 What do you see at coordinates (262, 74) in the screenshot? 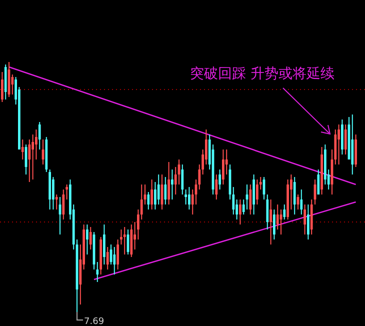
I see `annotation: 突破回踩 升势或将延续` at bounding box center [262, 74].